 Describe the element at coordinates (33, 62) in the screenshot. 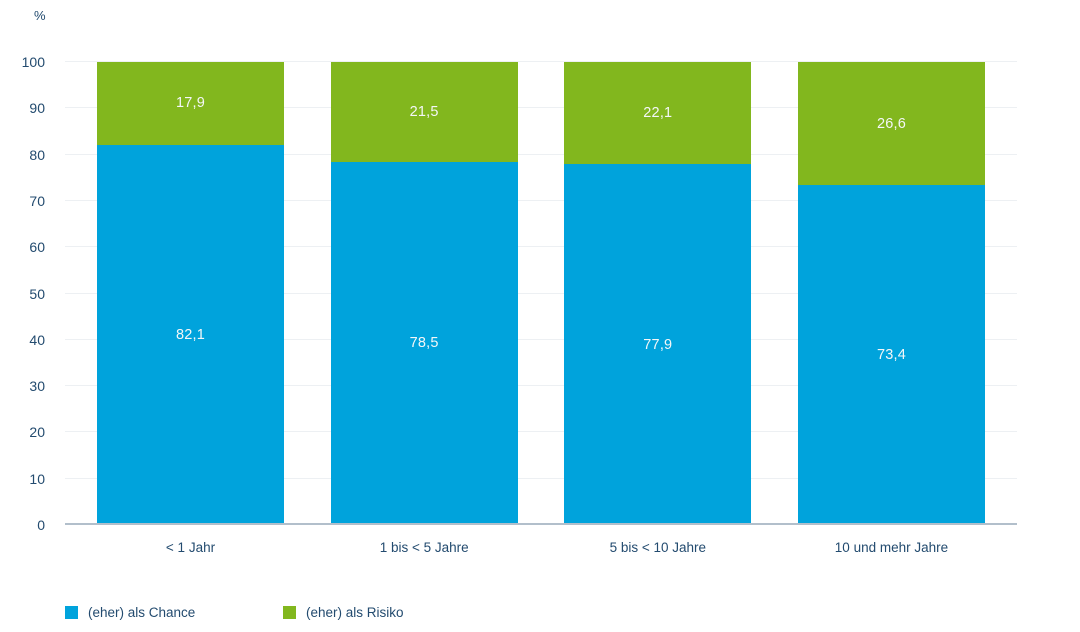

I see `y-tick-label: 100` at that location.